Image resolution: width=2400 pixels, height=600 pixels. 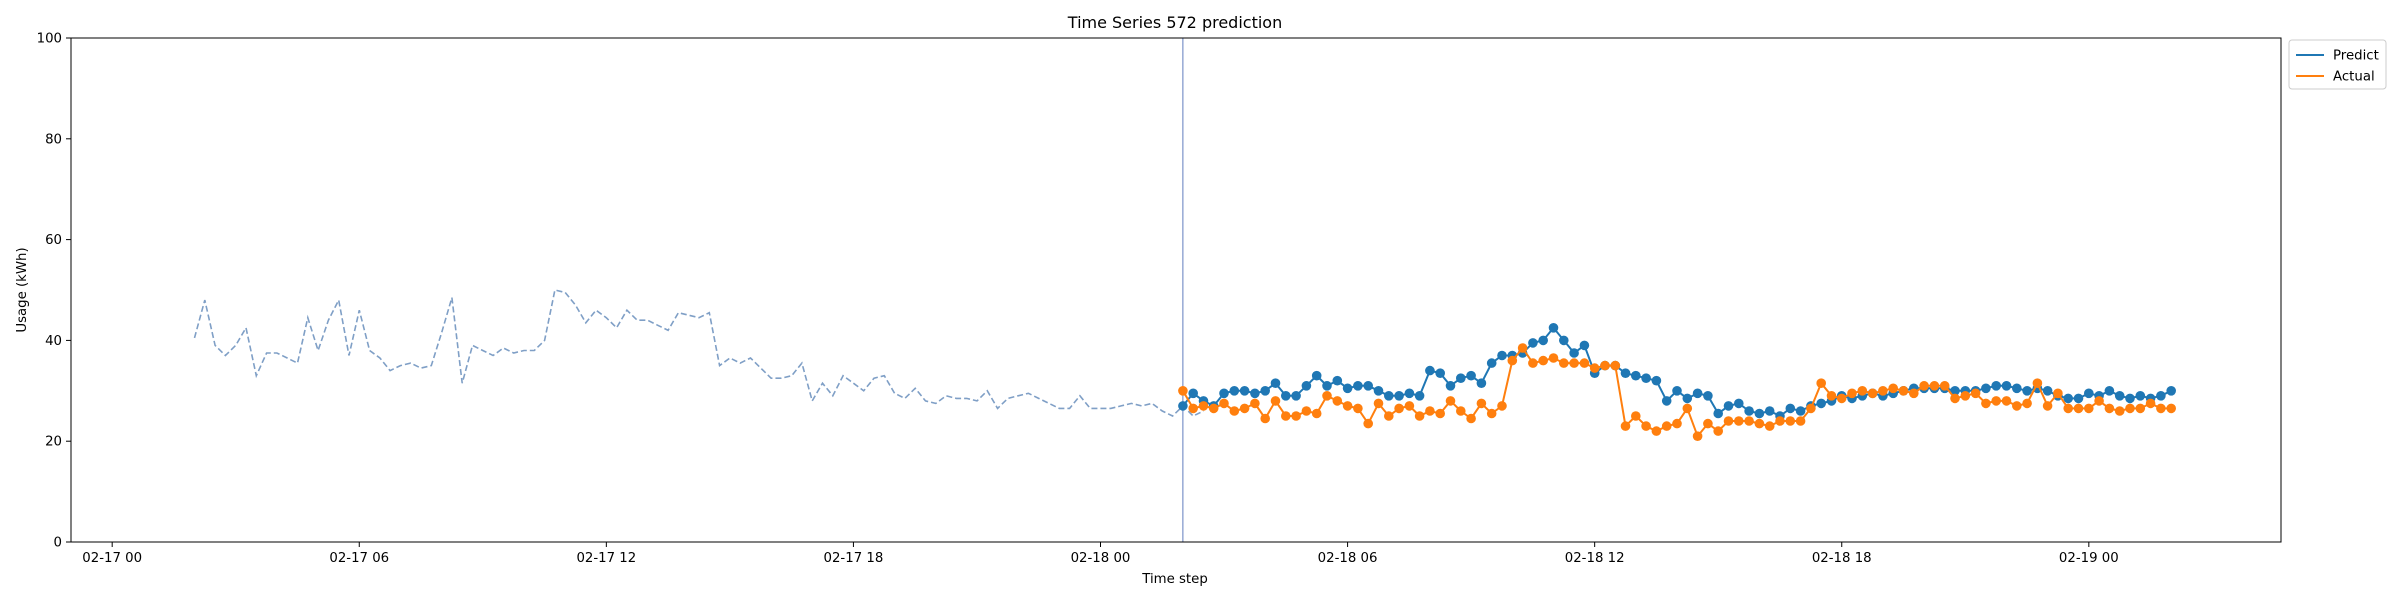 What do you see at coordinates (606, 558) in the screenshot?
I see `x-tick-label: 02-17 12` at bounding box center [606, 558].